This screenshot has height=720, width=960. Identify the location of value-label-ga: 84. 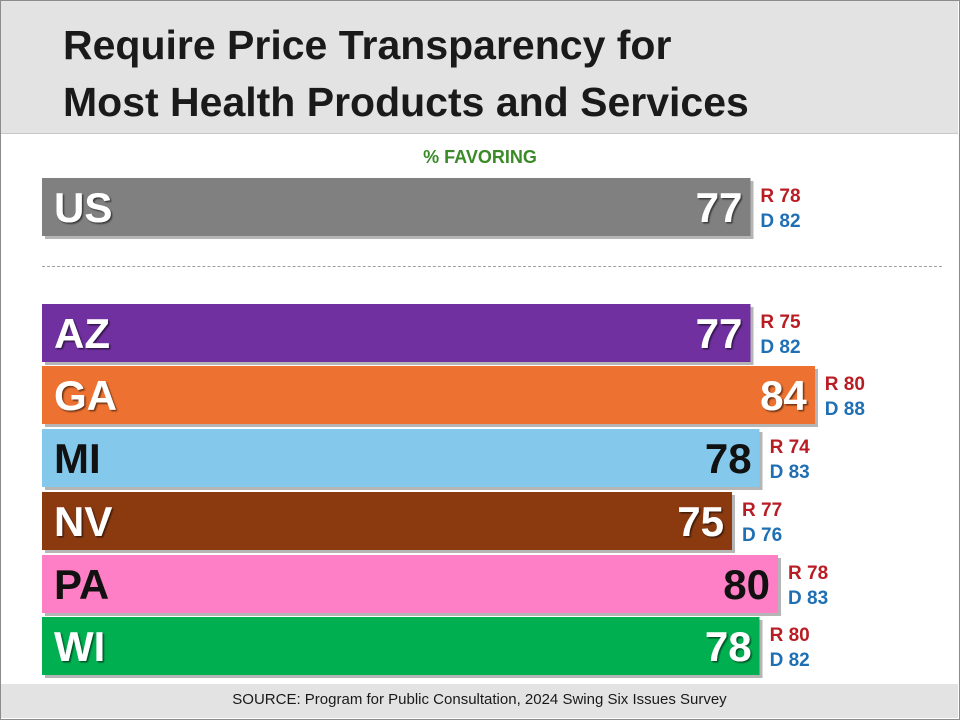
(783, 395).